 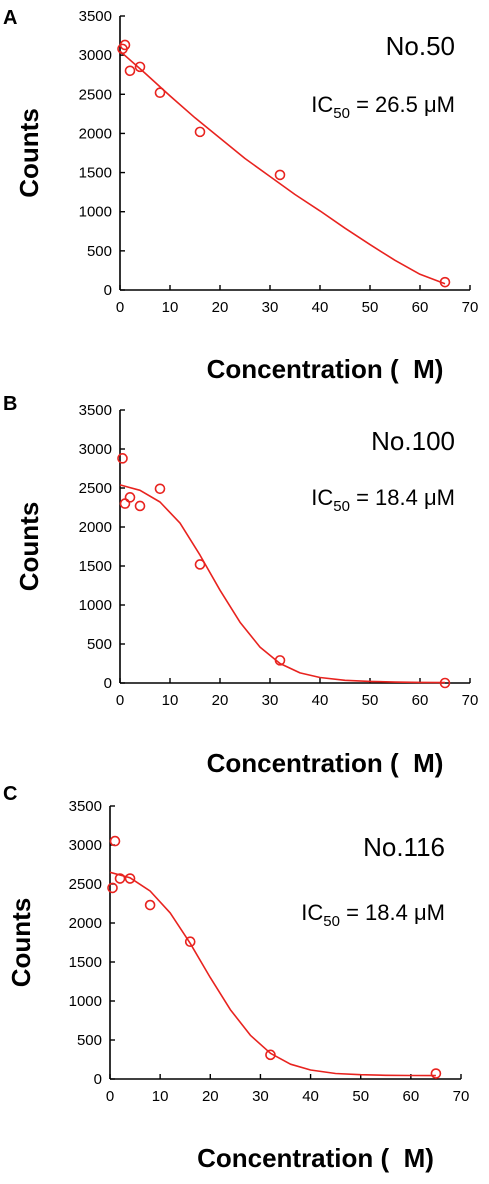 What do you see at coordinates (413, 441) in the screenshot?
I see `compound-label: No.100` at bounding box center [413, 441].